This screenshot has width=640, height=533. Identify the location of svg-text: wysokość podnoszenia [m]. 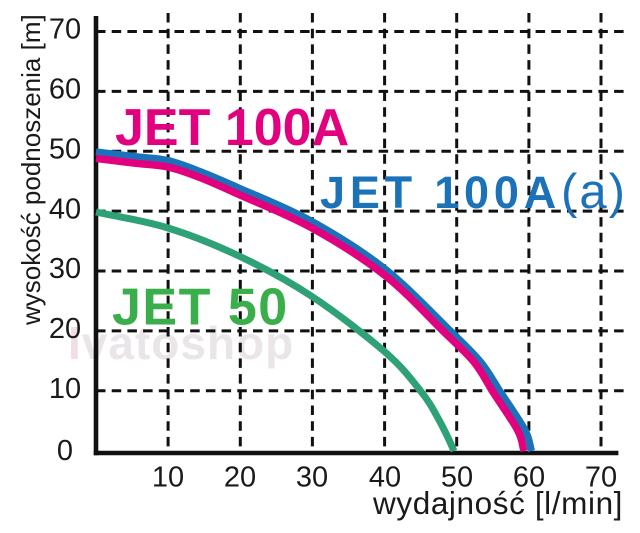
(31, 170).